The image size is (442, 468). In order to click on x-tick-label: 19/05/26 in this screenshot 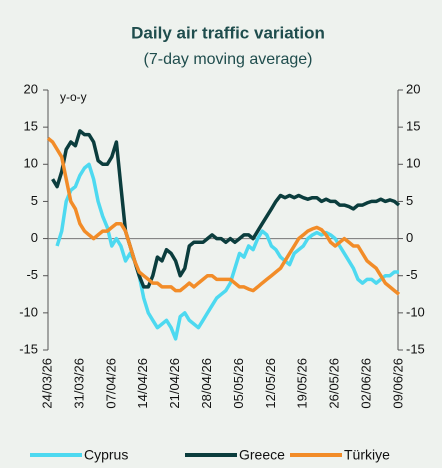, I will do `click(302, 383)`.